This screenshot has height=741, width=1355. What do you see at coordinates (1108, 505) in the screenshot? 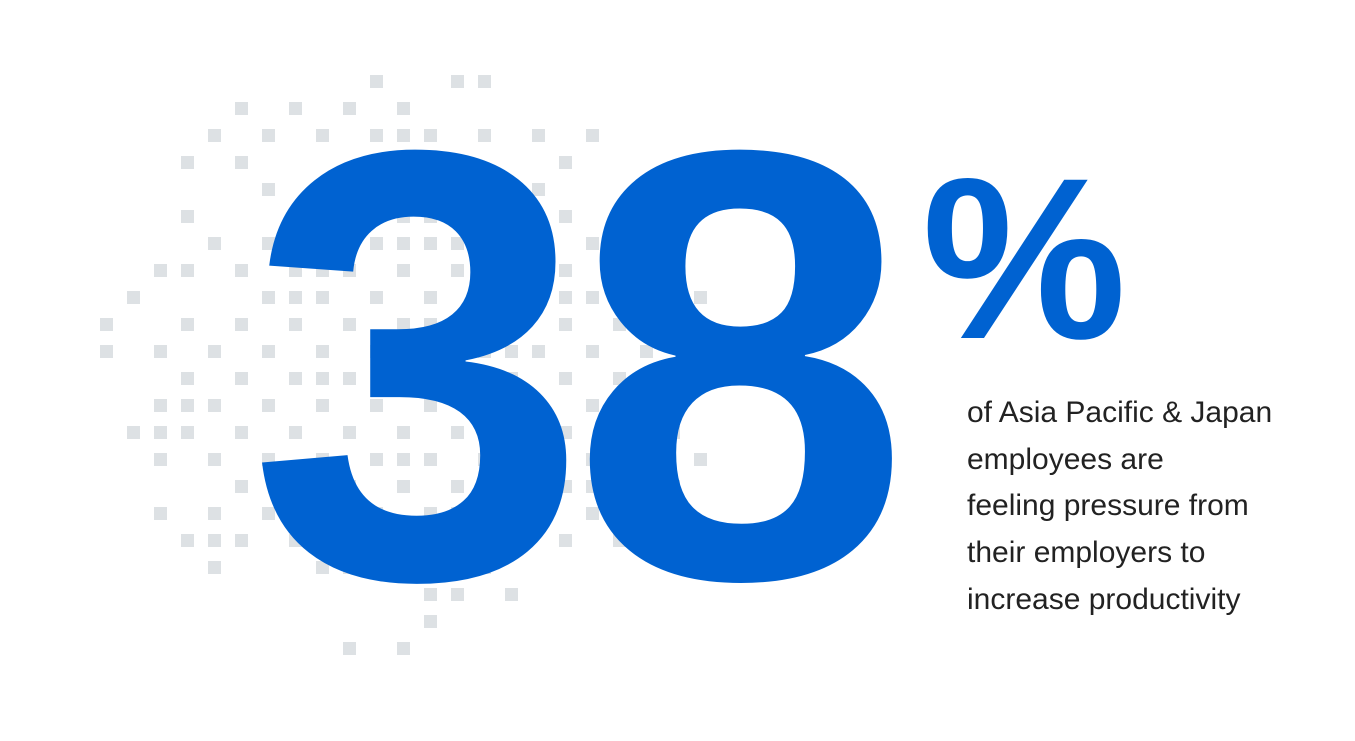
I see `description-line: feeling pressure from` at bounding box center [1108, 505].